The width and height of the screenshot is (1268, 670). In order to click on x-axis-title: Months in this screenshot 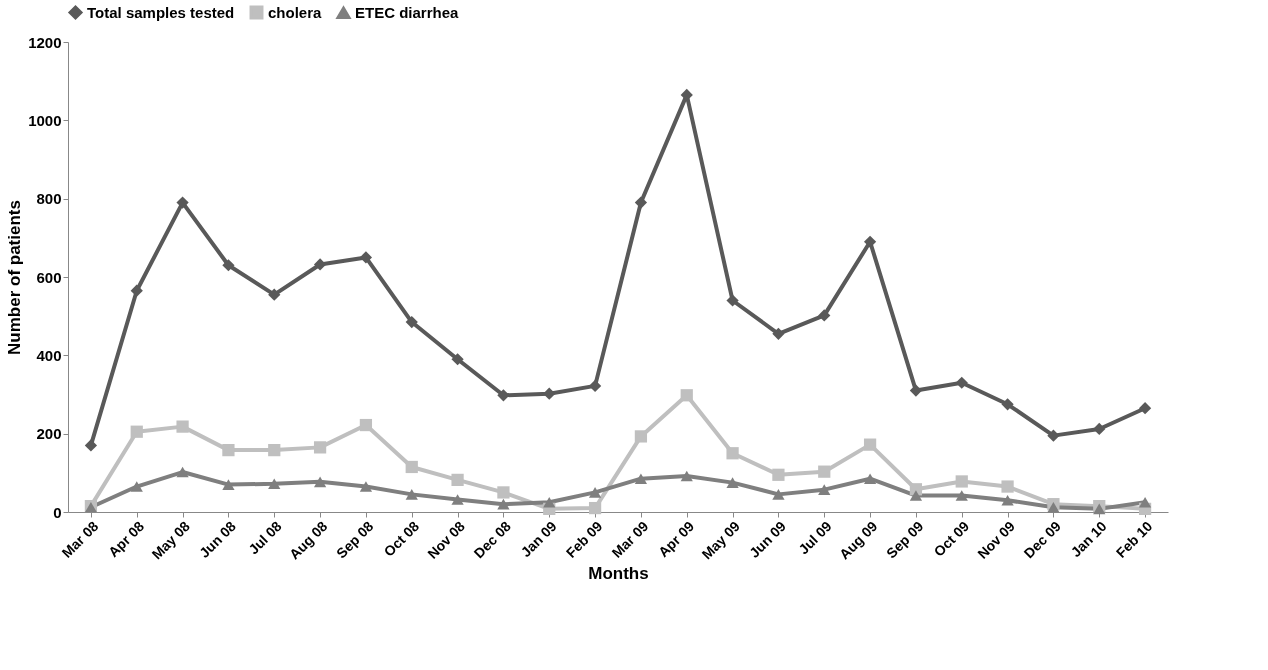, I will do `click(618, 574)`.